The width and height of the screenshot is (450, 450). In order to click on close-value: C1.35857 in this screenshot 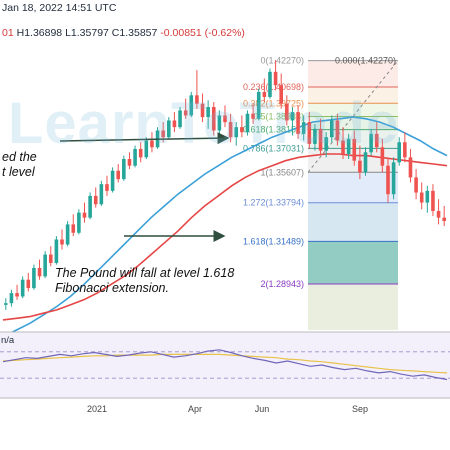, I will do `click(134, 33)`.